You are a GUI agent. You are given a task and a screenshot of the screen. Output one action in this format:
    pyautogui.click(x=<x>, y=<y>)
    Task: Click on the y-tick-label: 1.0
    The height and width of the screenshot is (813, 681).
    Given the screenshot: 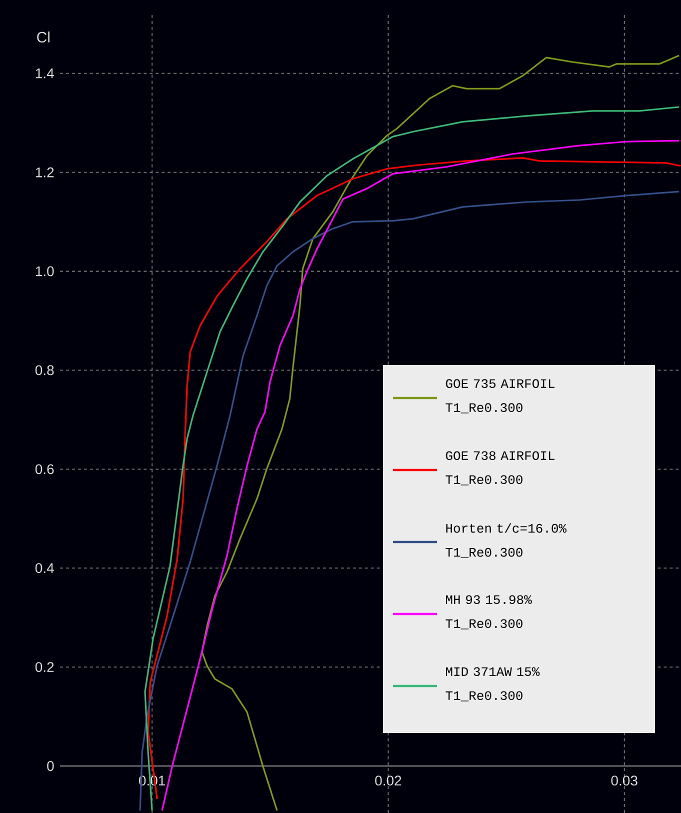 What is the action you would take?
    pyautogui.click(x=45, y=271)
    